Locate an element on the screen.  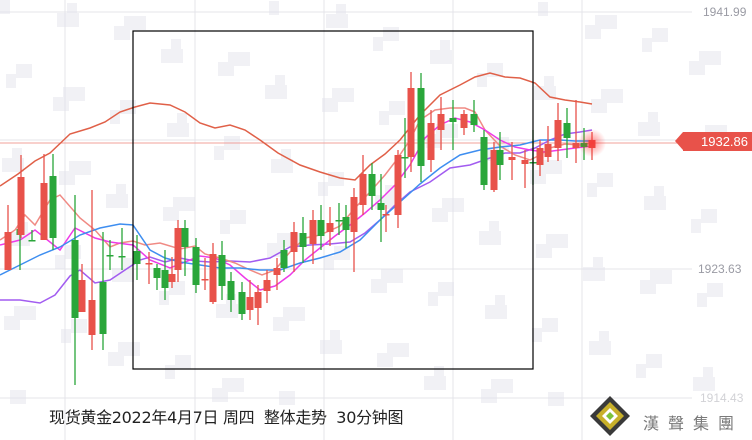
price-label-mid: 1923.63 is located at coordinates (720, 269).